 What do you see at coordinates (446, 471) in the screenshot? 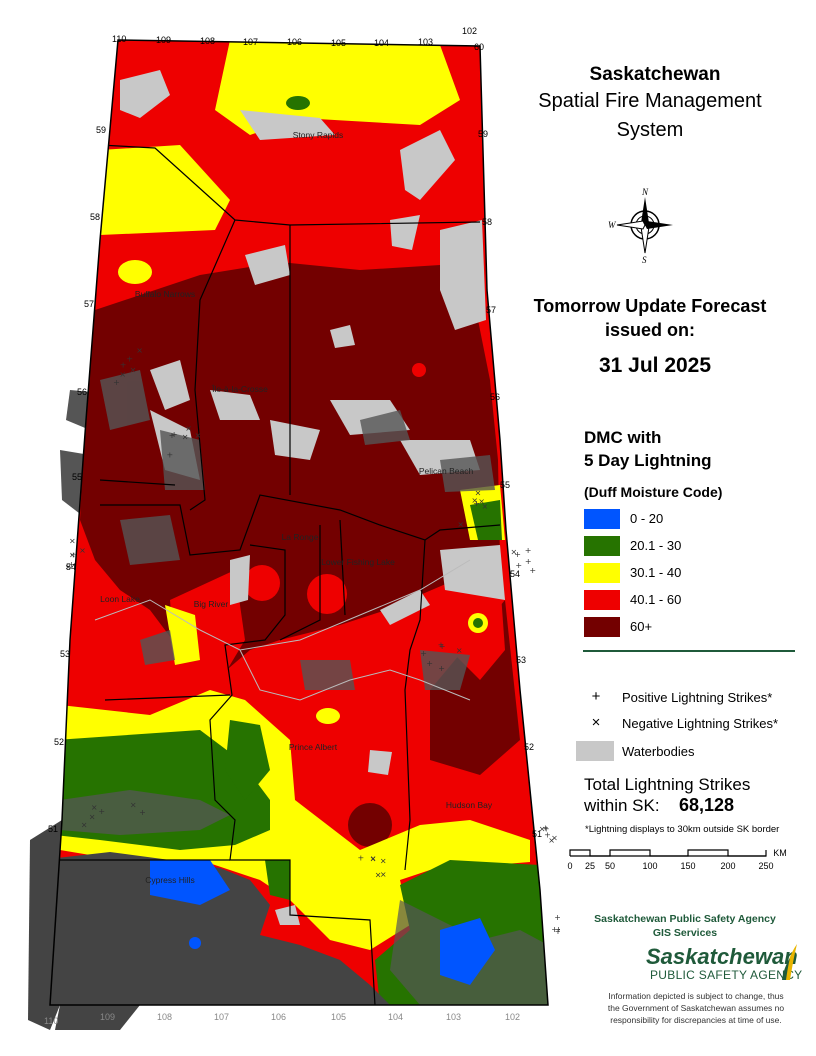
I see `place-pelican-beach: Pelican Beach` at bounding box center [446, 471].